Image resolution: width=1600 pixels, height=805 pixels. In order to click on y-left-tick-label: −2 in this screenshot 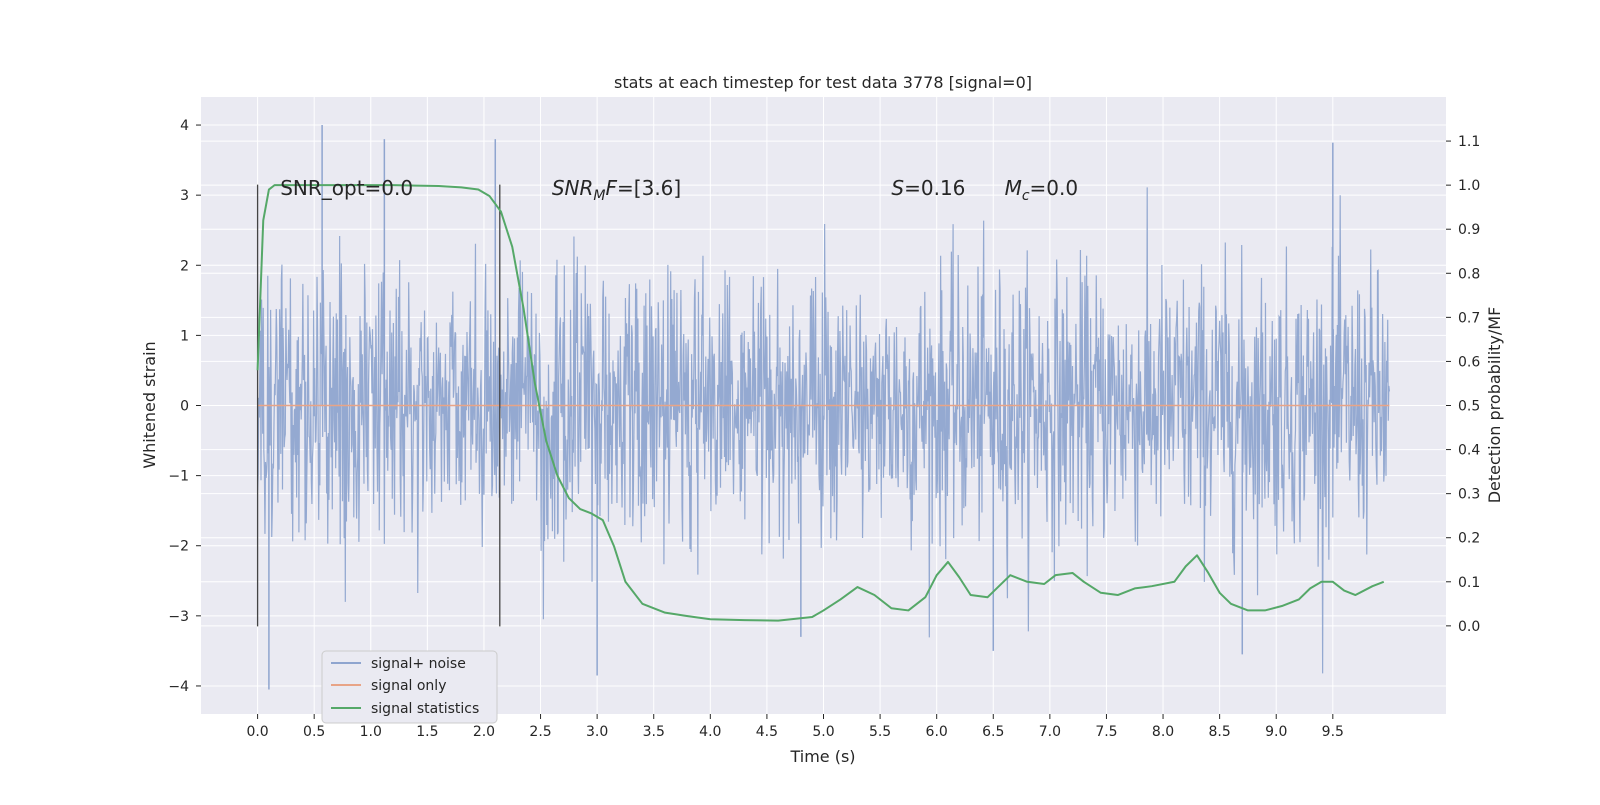, I will do `click(178, 547)`.